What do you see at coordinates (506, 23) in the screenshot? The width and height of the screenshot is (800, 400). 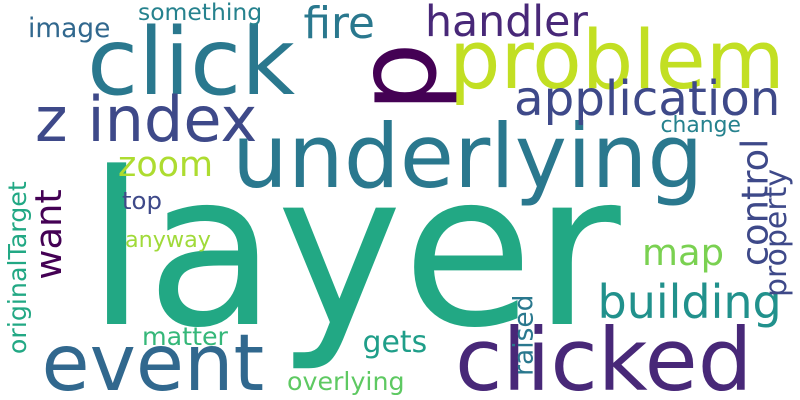 I see `word-handler: handler` at bounding box center [506, 23].